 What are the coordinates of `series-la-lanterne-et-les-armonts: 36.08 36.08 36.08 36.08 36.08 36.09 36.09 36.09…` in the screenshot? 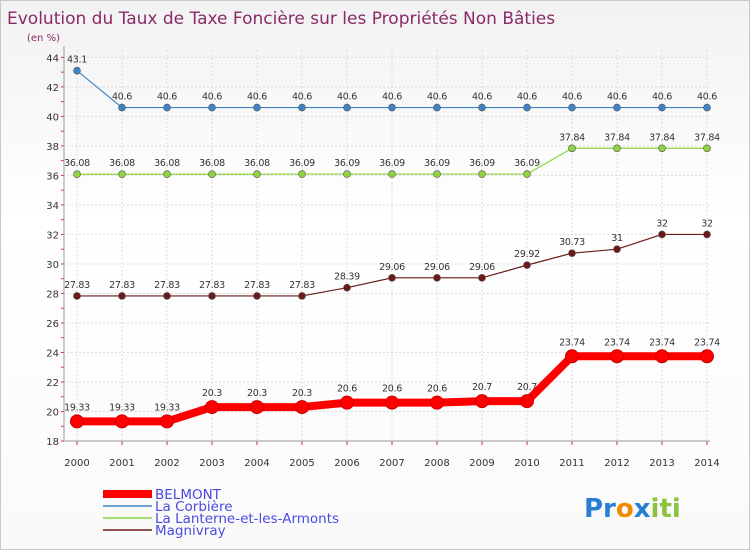 It's located at (392, 155).